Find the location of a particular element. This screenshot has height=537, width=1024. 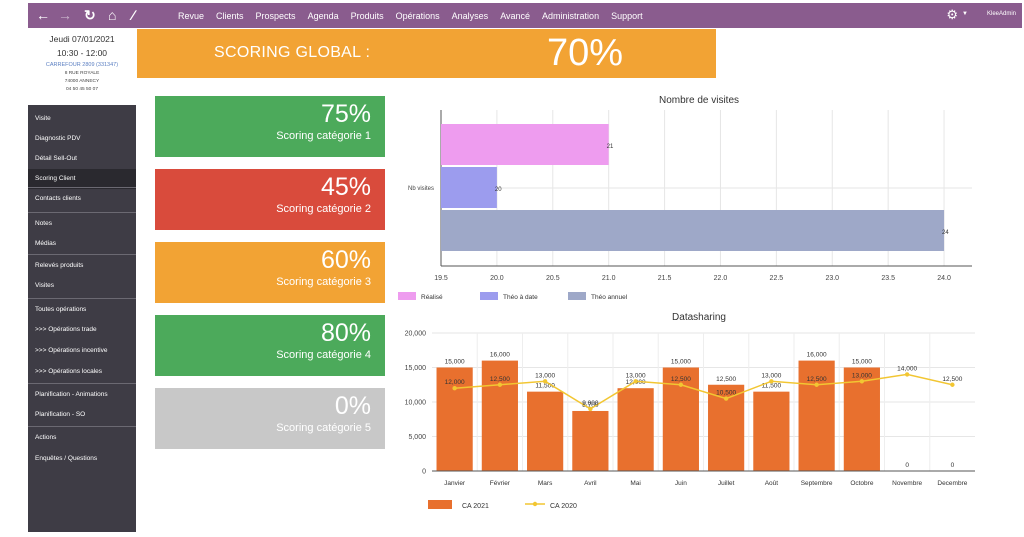

line-value-label: 12,500 is located at coordinates (500, 379).